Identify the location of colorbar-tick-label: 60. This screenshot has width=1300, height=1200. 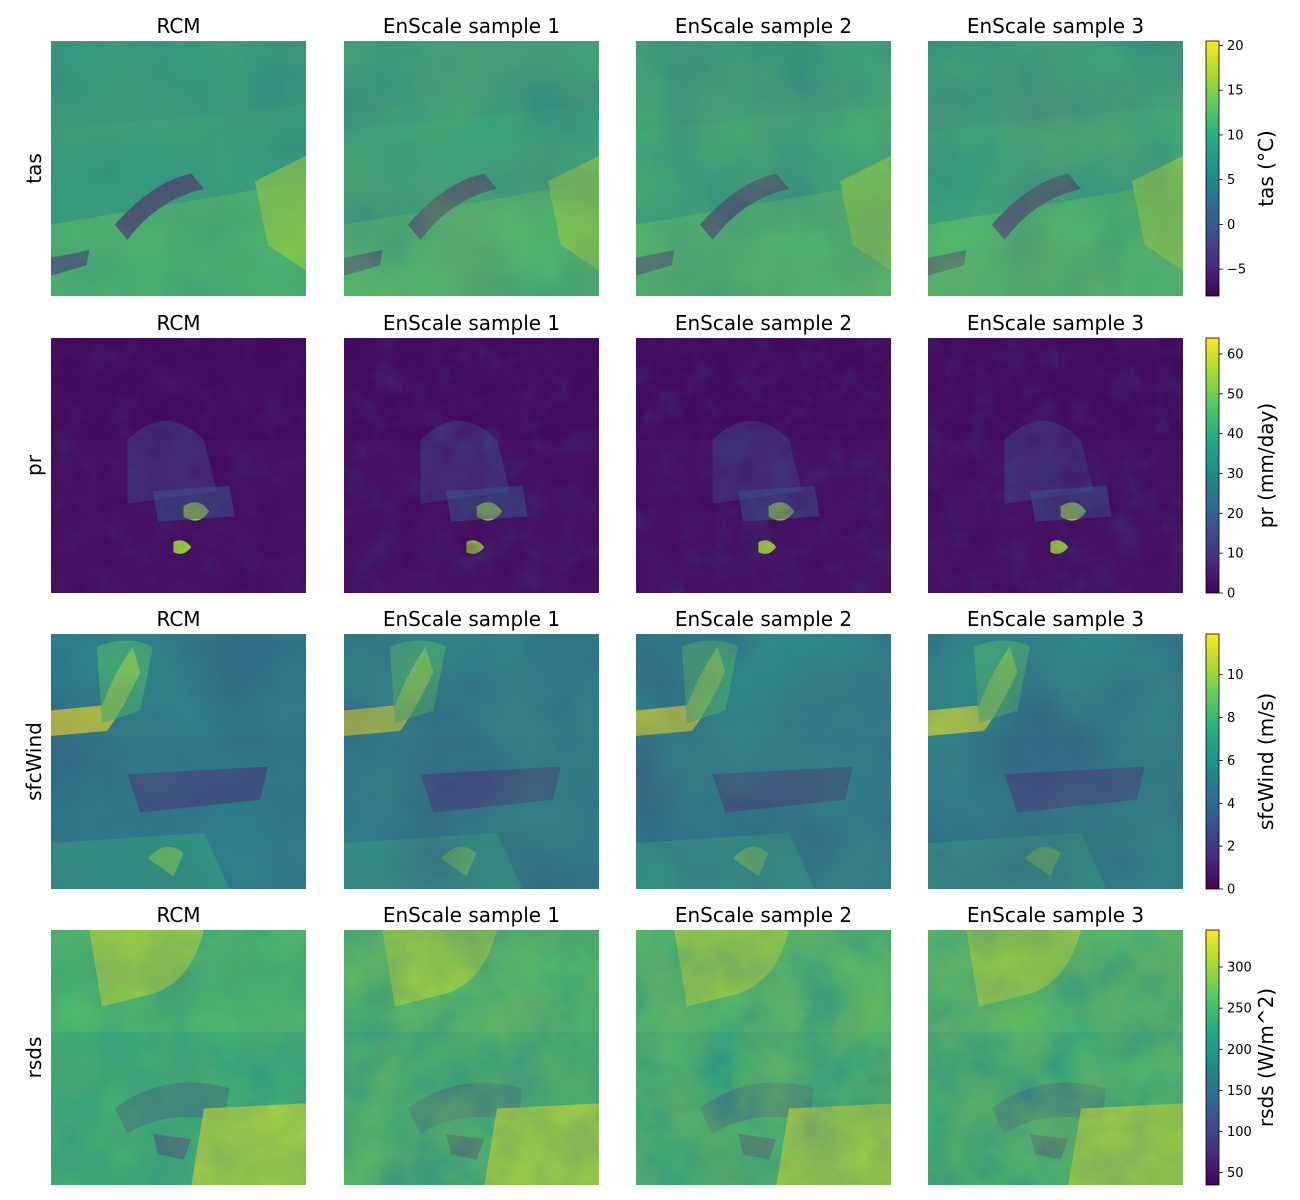
(1235, 354).